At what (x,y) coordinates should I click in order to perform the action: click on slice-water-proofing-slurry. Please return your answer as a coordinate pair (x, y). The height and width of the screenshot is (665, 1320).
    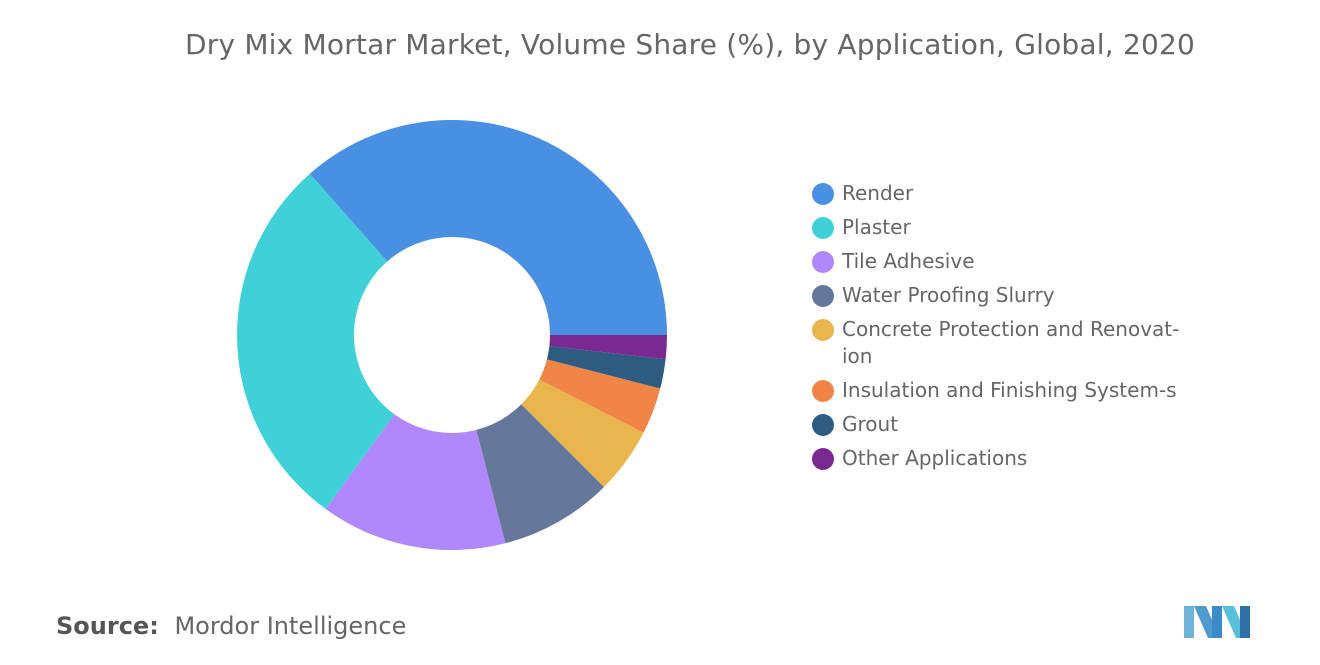
    Looking at the image, I should click on (540, 474).